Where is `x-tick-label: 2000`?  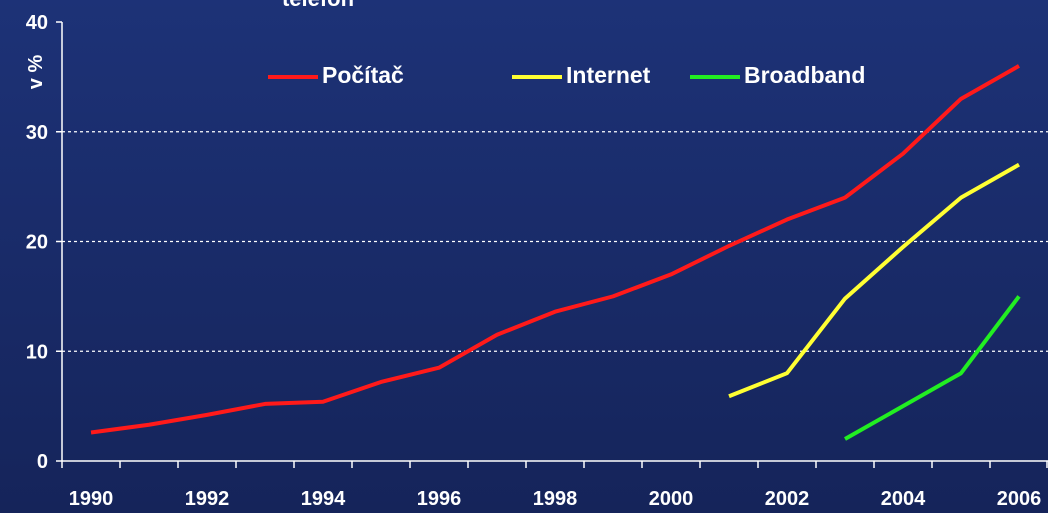 x-tick-label: 2000 is located at coordinates (671, 499).